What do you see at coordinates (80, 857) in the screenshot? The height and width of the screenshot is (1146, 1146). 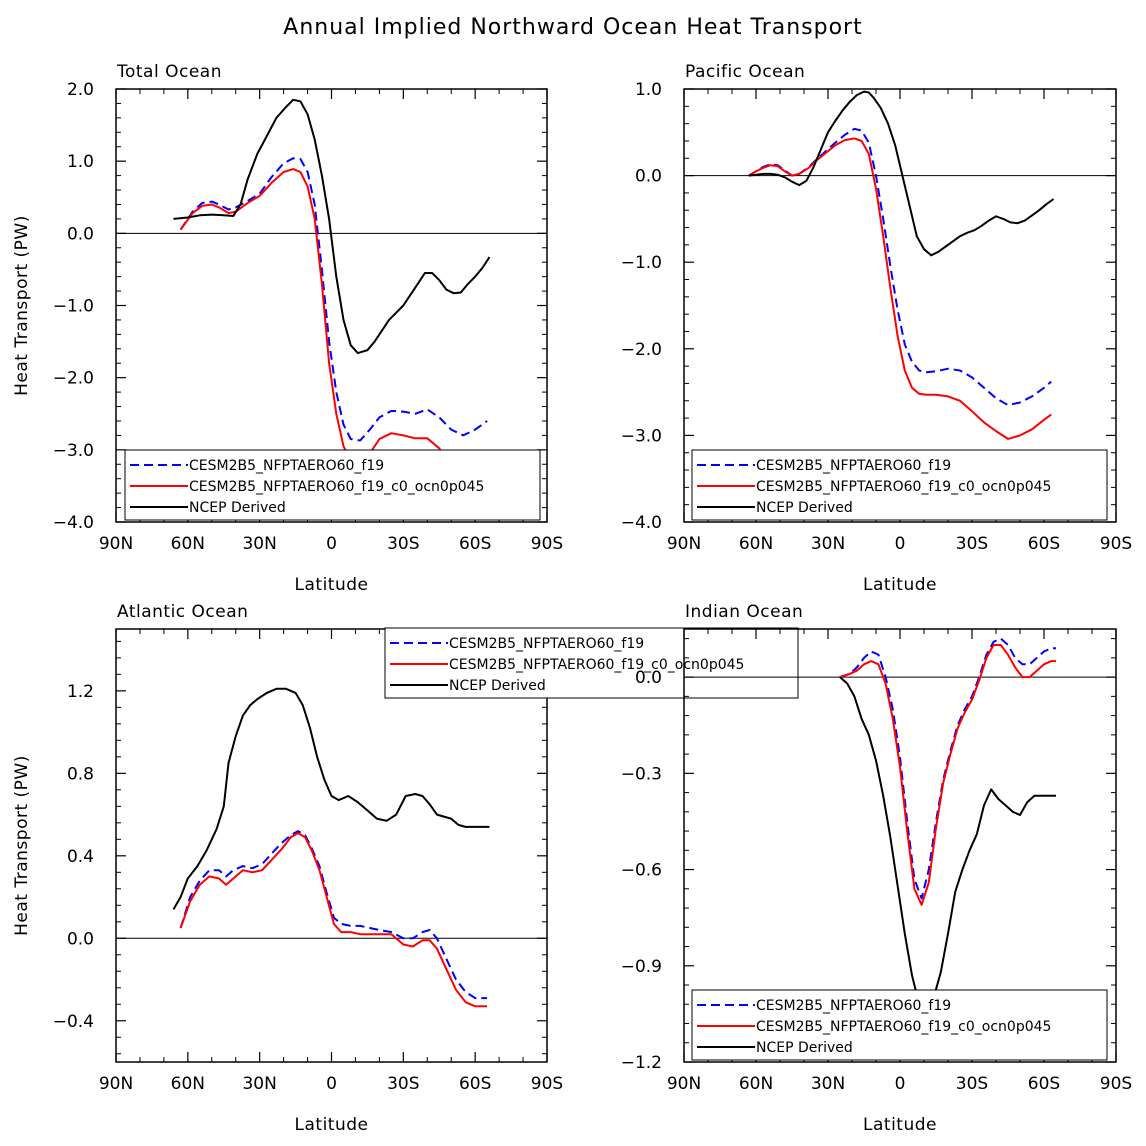 I see `y-tick-label: 0.4` at bounding box center [80, 857].